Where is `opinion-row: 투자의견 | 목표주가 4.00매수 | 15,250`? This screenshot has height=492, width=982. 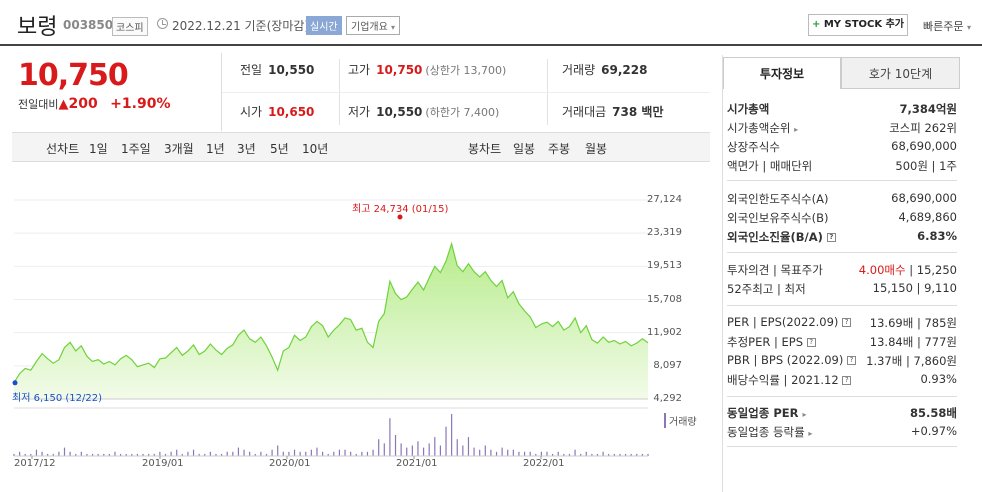
opinion-row: 투자의견 | 목표주가 4.00매수 | 15,250 is located at coordinates (842, 270).